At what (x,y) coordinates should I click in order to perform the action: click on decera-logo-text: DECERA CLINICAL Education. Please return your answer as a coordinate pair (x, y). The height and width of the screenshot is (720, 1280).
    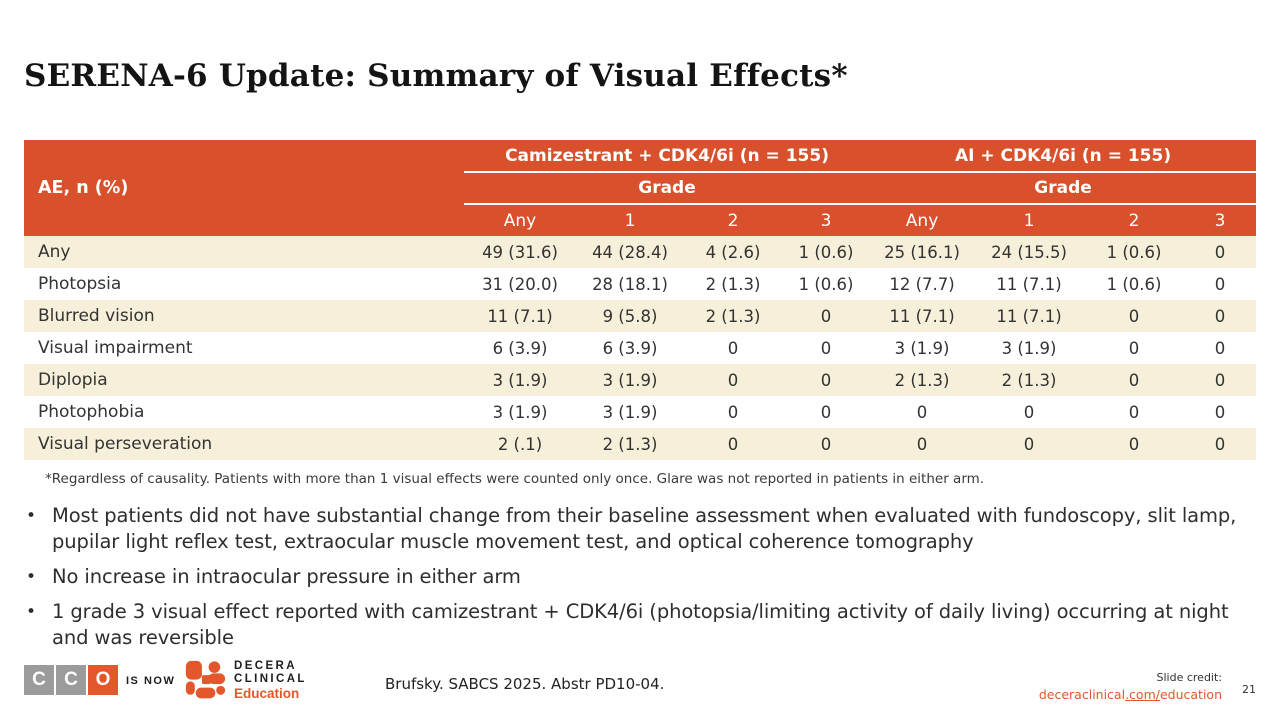
    Looking at the image, I should click on (270, 680).